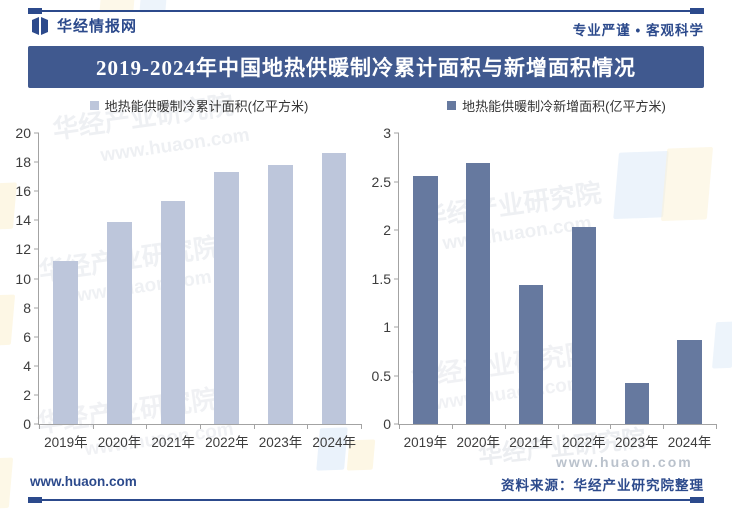 The width and height of the screenshot is (732, 518). I want to click on legend-new: 地热能供暖制冷新增面积(亿平方米), so click(556, 105).